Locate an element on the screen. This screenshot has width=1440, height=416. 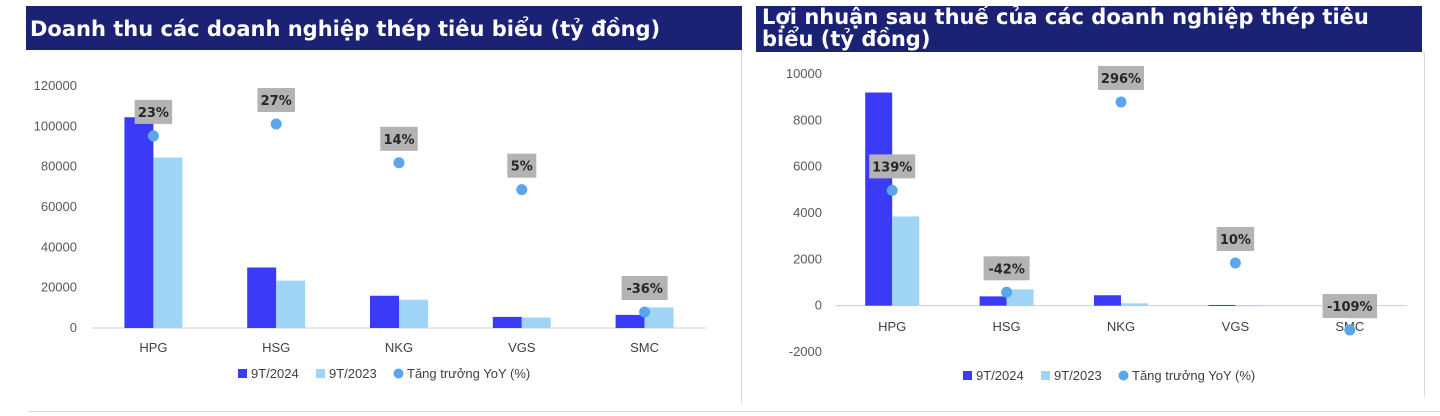
y-tick-label: 6000 is located at coordinates (807, 166).